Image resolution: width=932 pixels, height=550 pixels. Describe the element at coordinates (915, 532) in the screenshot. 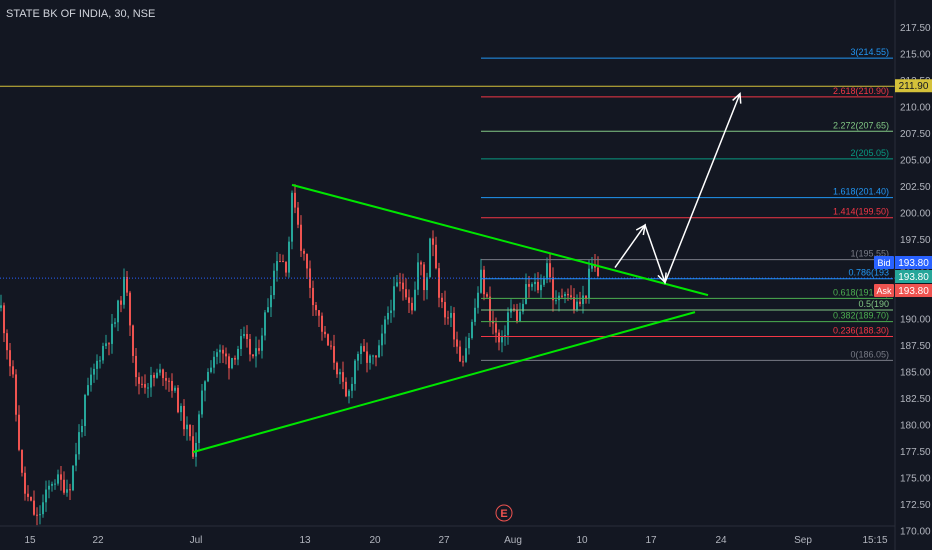

I see `price-tick-label: 170.00` at that location.